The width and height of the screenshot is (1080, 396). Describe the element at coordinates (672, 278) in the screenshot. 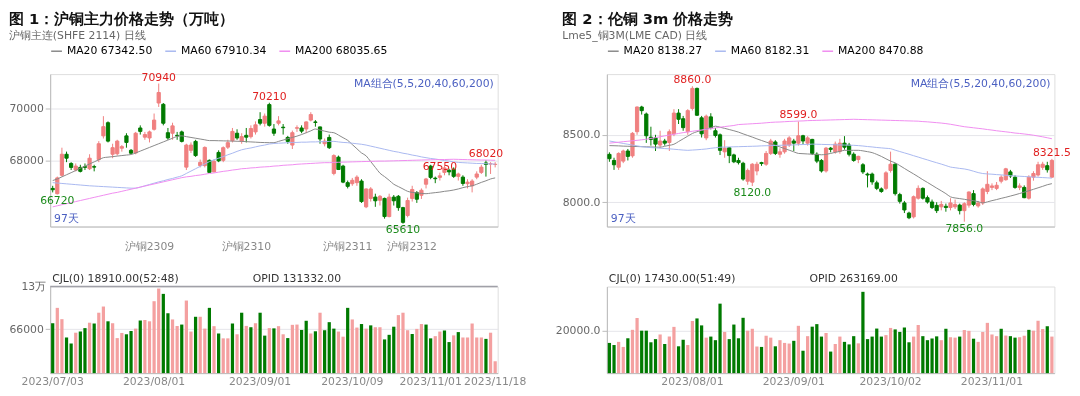

I see `text: CJL(0) 17430.00(51:49)` at that location.